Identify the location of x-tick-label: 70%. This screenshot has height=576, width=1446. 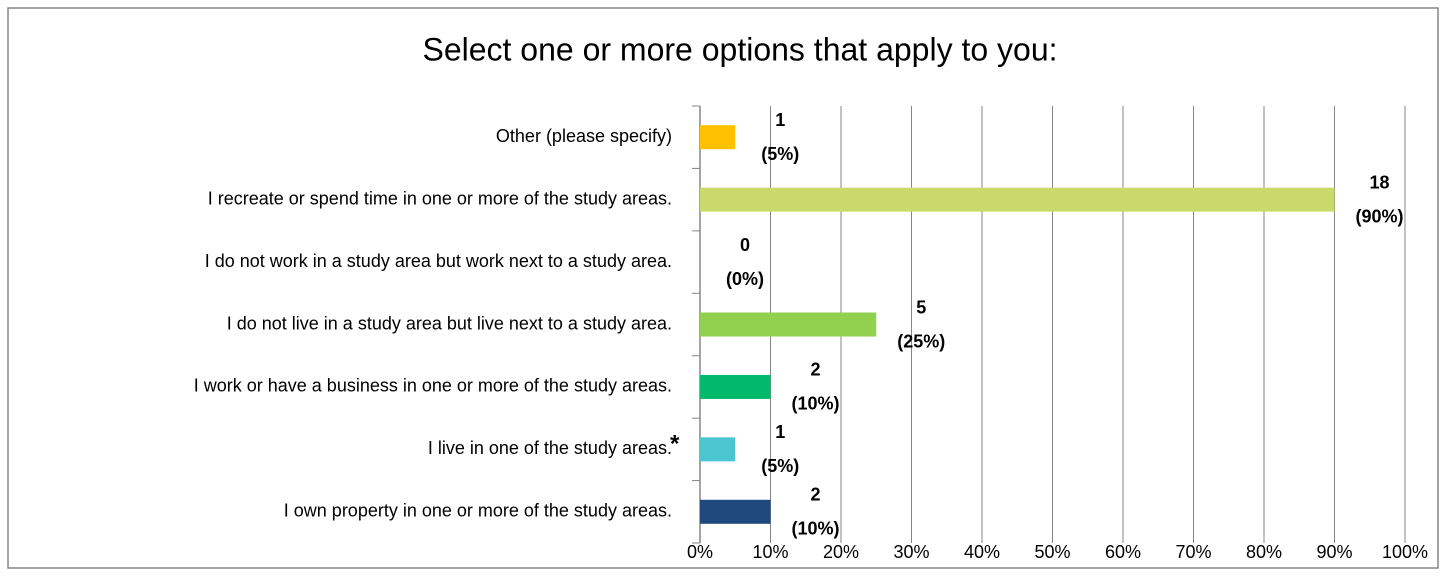
(1193, 552).